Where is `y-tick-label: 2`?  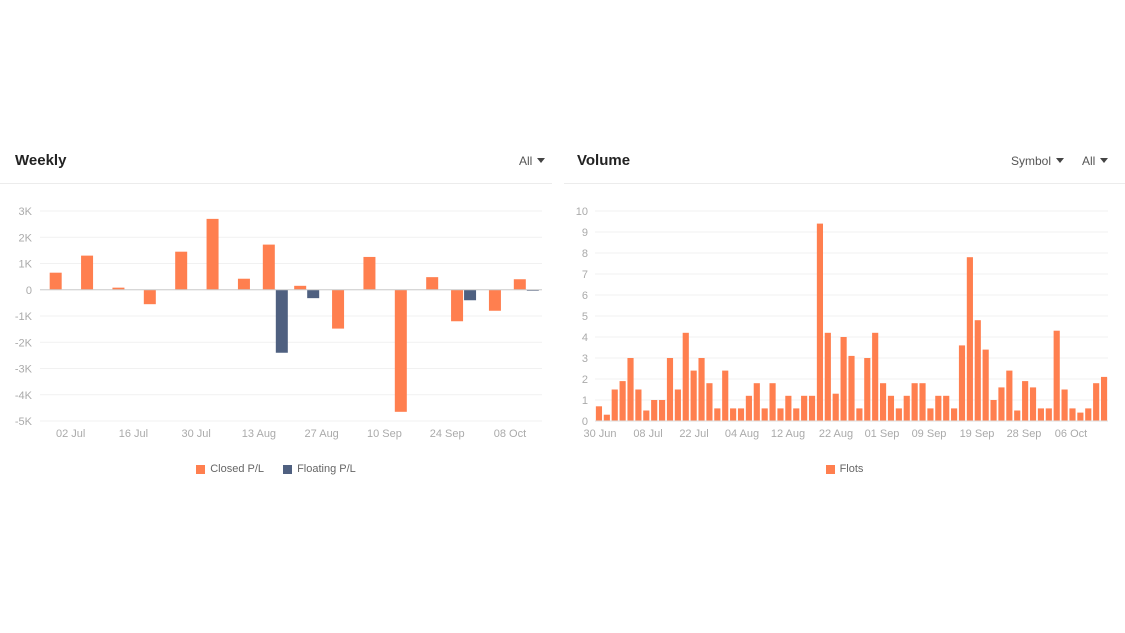 y-tick-label: 2 is located at coordinates (585, 380).